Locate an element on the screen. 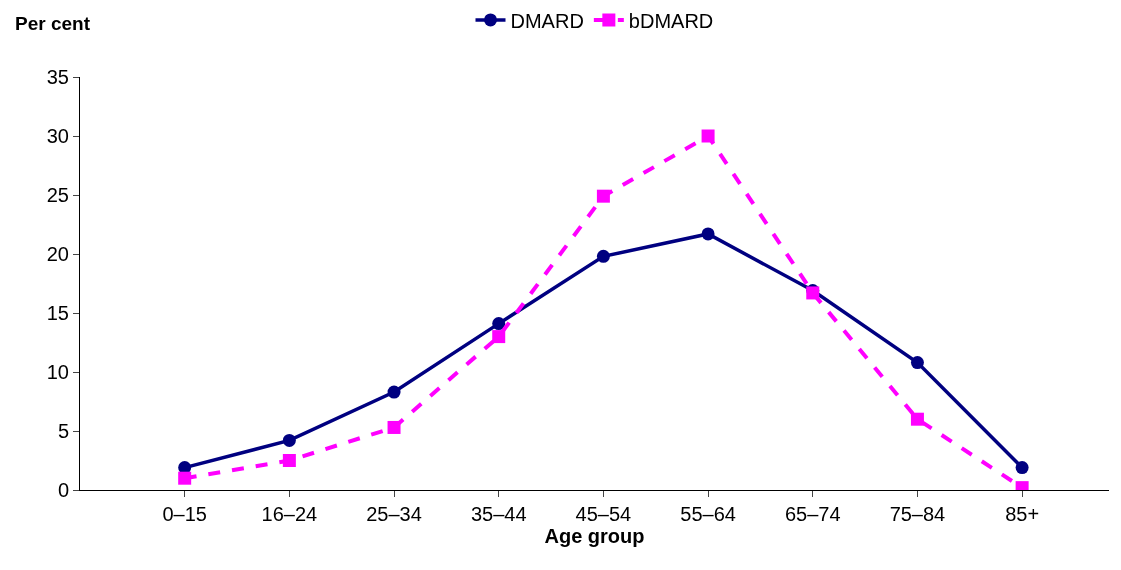  x-tick-label: 0–15 is located at coordinates (184, 514).